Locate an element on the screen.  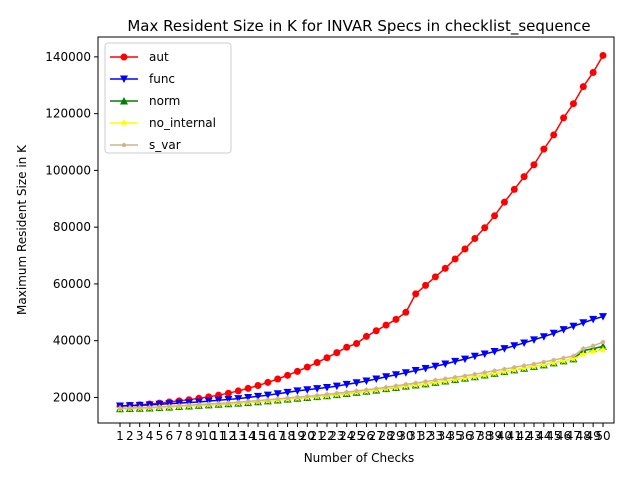
x-tick-label: 34 is located at coordinates (445, 436).